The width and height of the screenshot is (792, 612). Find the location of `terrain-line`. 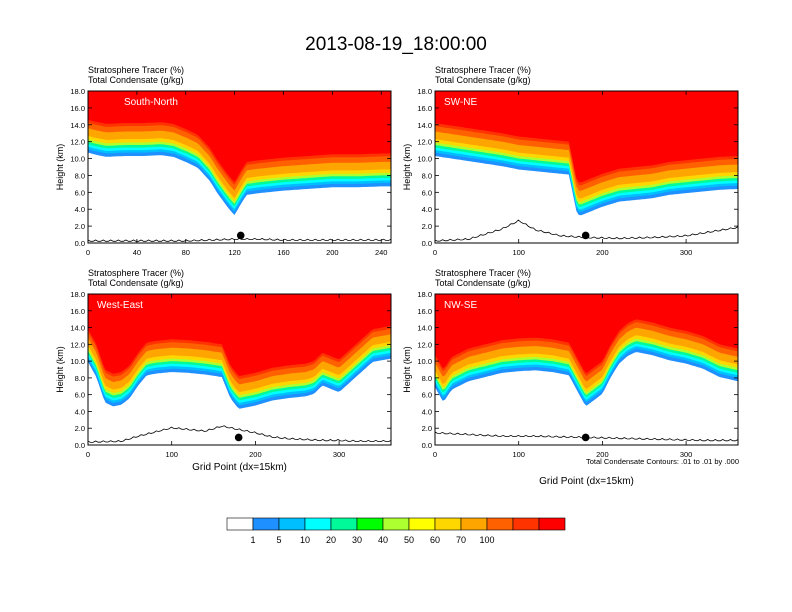

terrain-line is located at coordinates (239, 434).